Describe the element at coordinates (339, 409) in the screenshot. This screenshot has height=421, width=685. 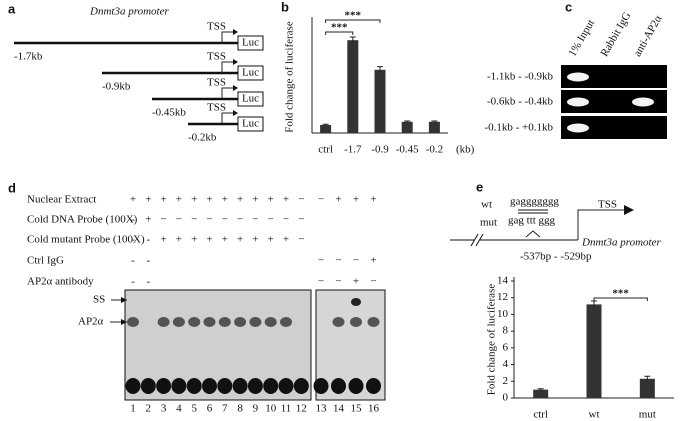
I see `lane-number: 14` at that location.